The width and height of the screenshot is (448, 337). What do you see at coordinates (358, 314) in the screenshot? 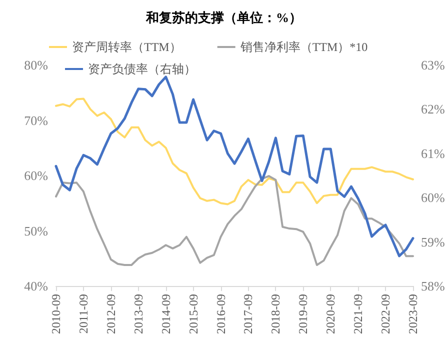
I see `x-tick-label: 2021-09` at bounding box center [358, 314].